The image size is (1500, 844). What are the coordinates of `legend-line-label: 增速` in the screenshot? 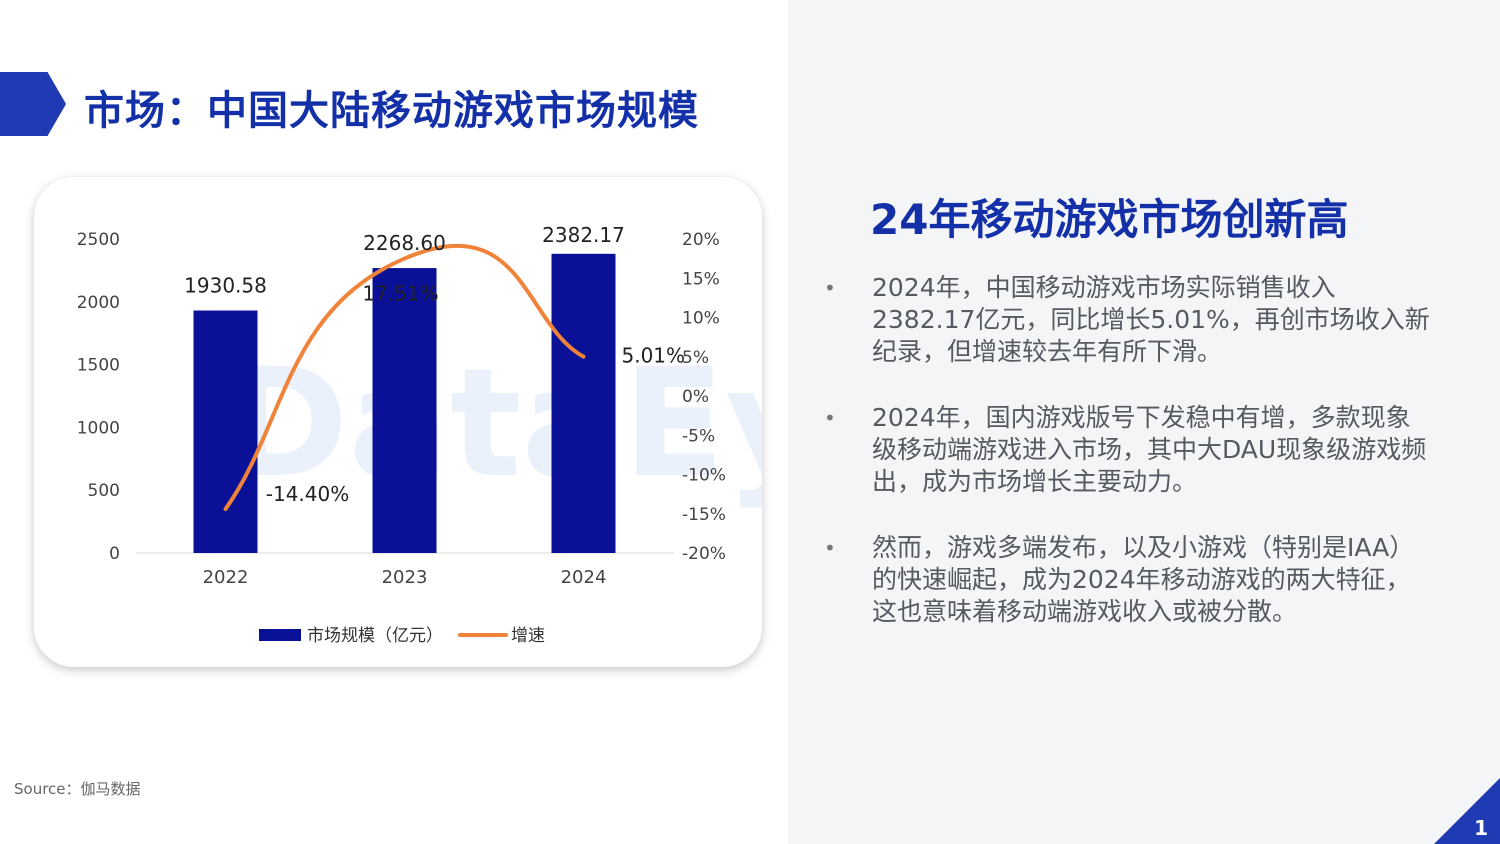 It's located at (528, 636).